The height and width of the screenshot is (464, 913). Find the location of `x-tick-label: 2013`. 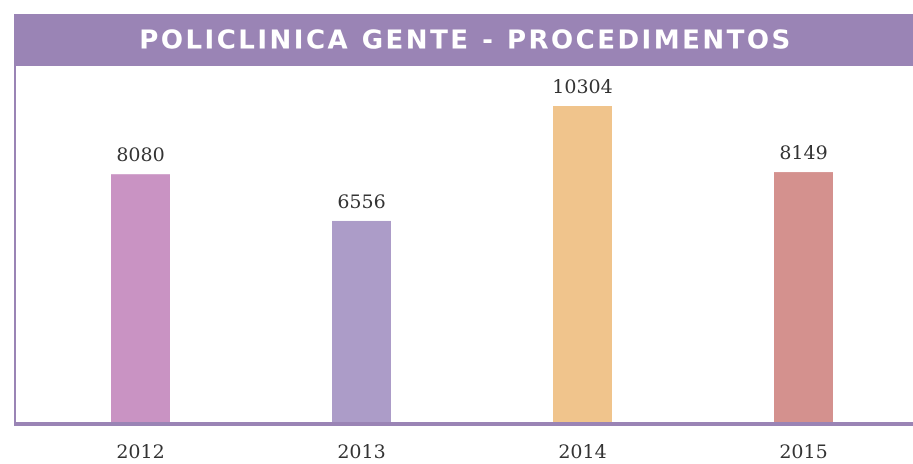

x-tick-label: 2013 is located at coordinates (361, 452).